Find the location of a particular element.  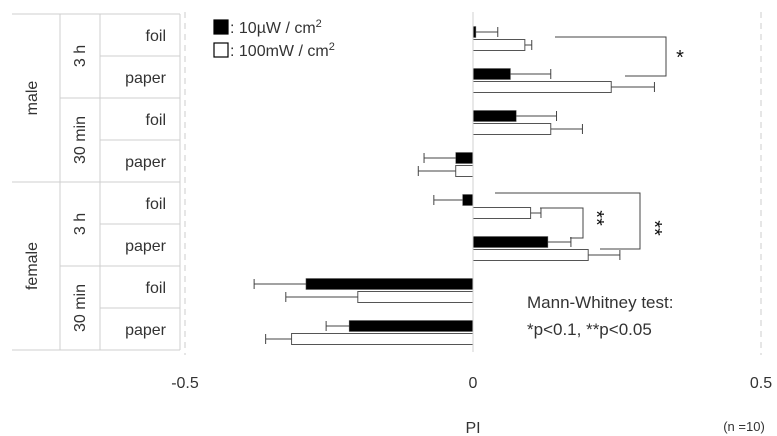

significance-brackets: ***** is located at coordinates (589, 143).